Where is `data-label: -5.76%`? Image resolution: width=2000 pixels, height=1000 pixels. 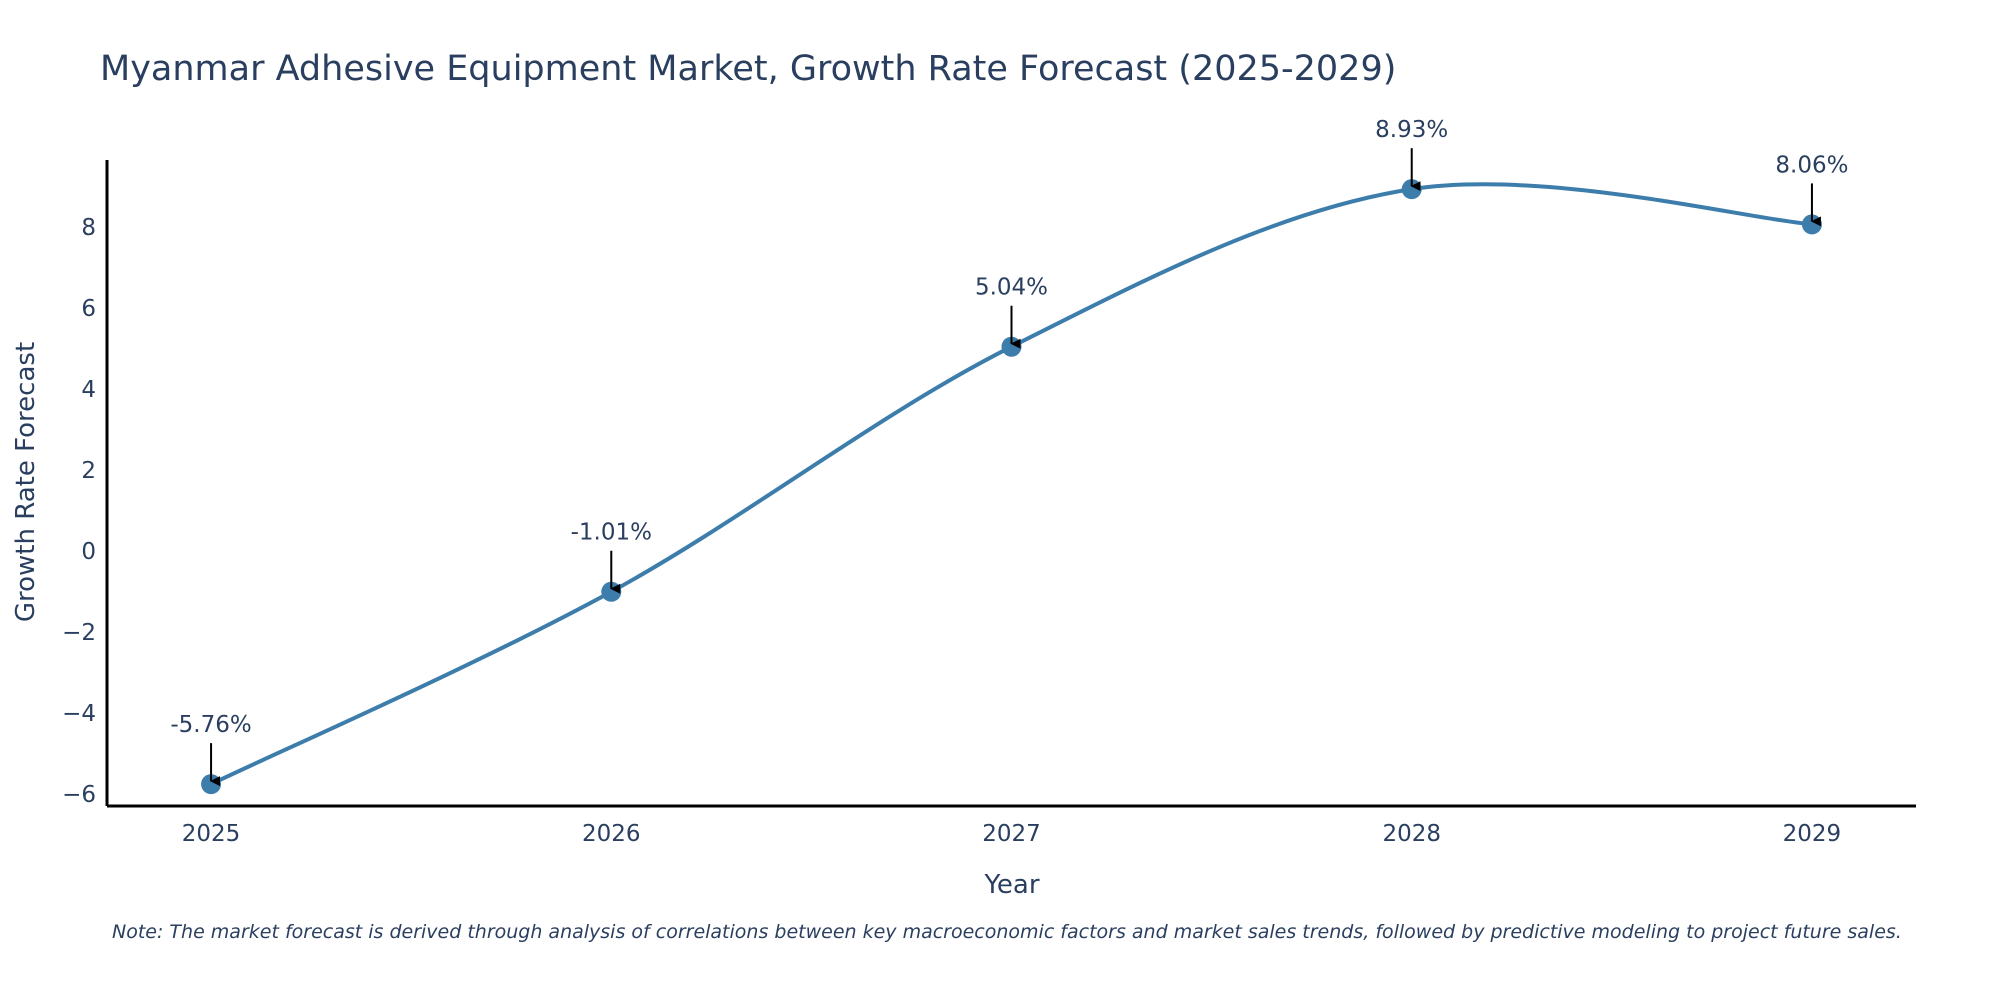
data-label: -5.76% is located at coordinates (210, 725).